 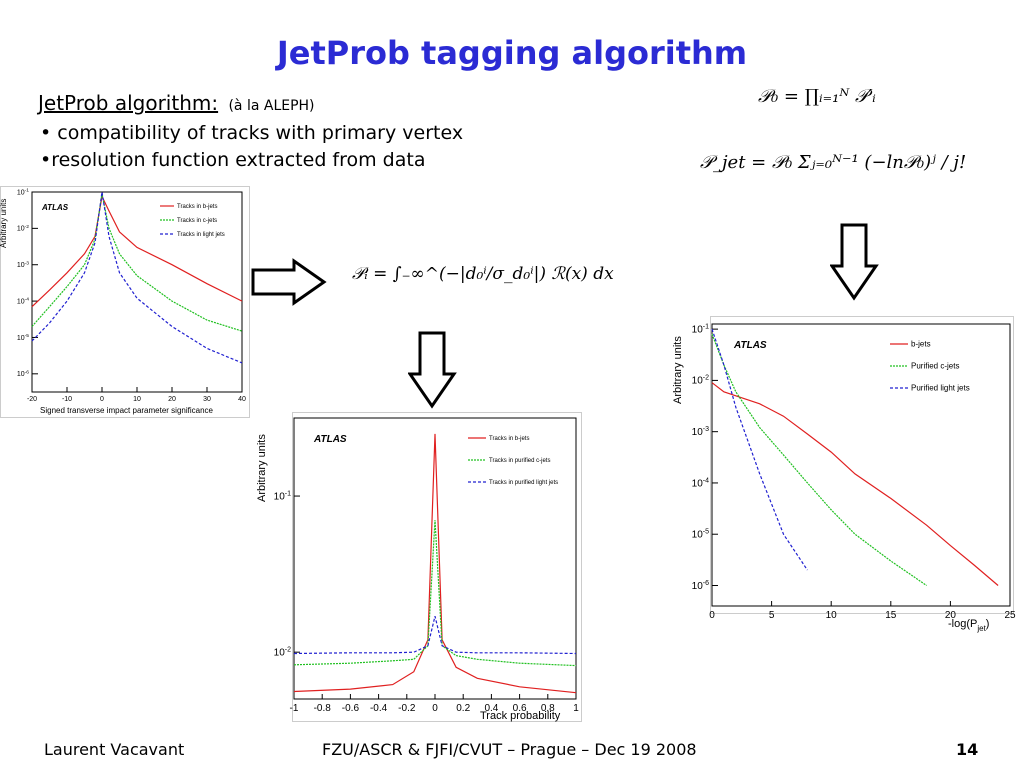 I want to click on slide-title: JetProb tagging algorithm, so click(x=512, y=53).